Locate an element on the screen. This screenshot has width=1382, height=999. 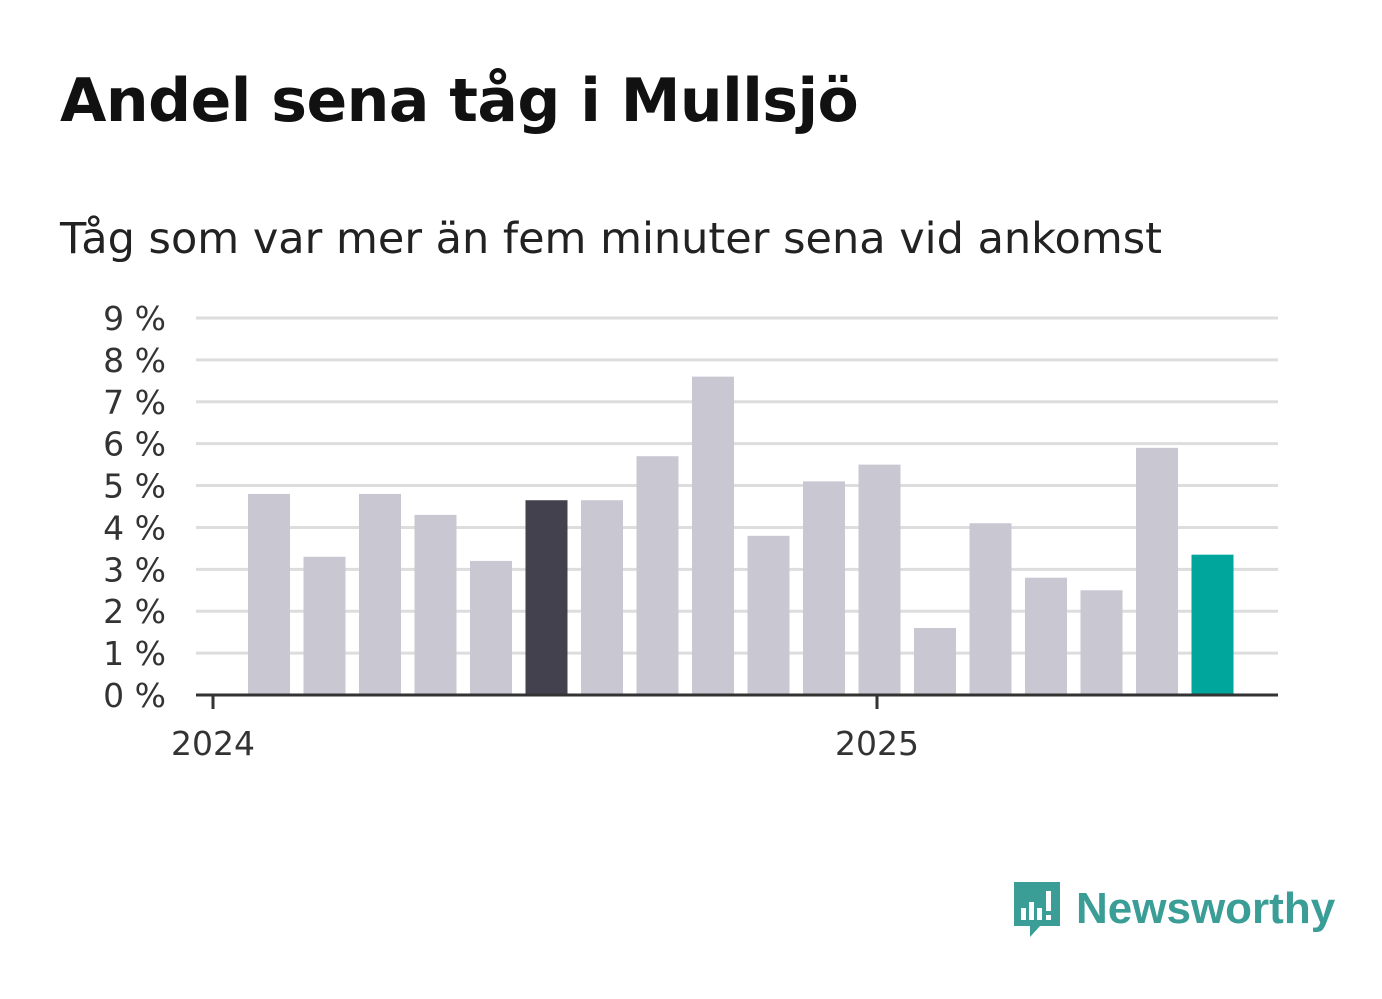
y-tick-label: 4 % is located at coordinates (134, 527).